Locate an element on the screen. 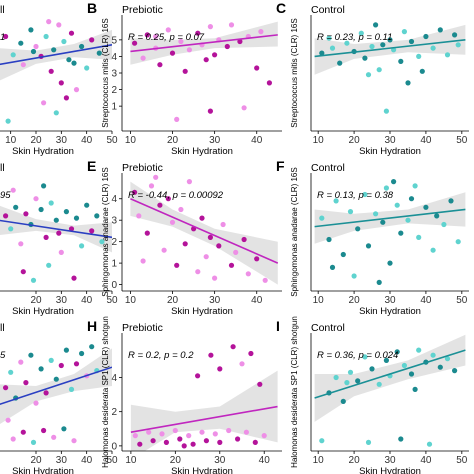 Image resolution: width=474 pixels, height=474 pixels. x-tick-label: 30 is located at coordinates (390, 460).